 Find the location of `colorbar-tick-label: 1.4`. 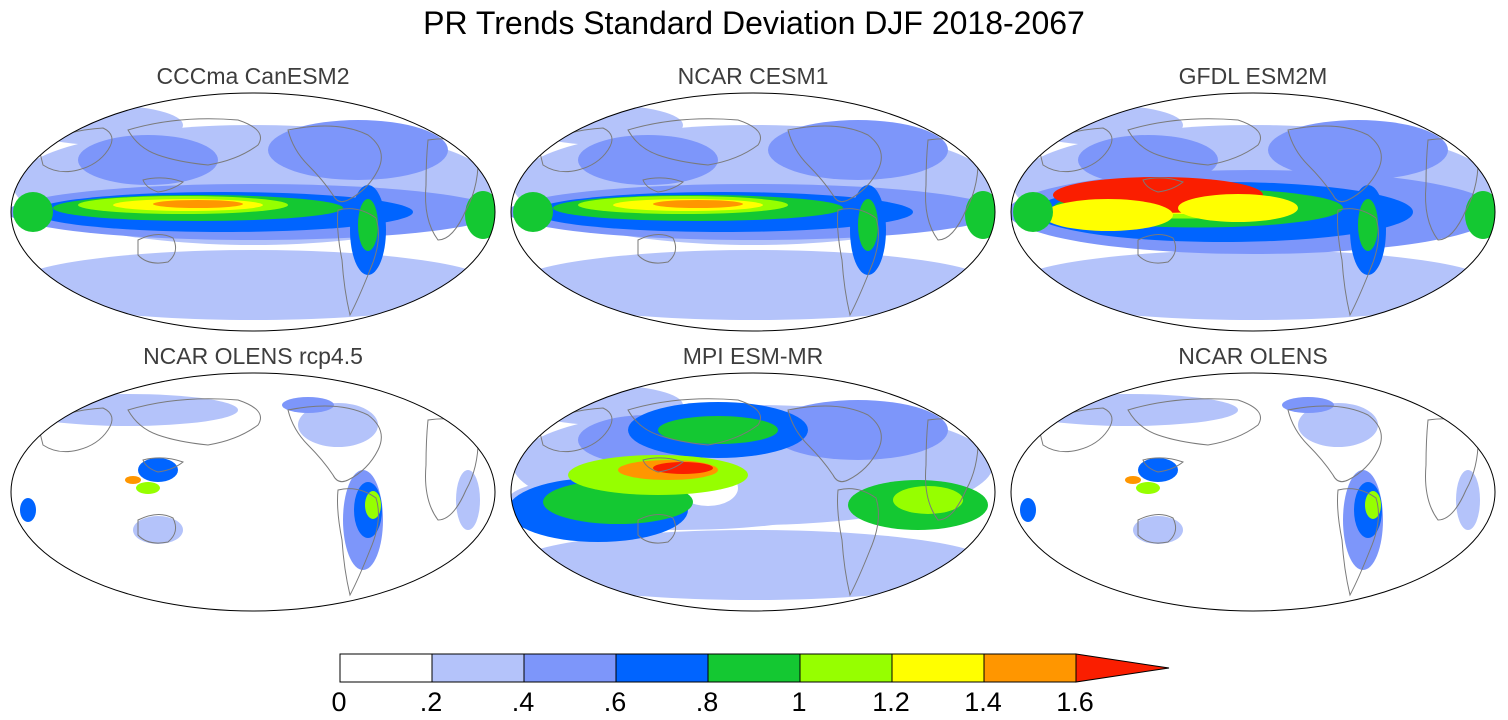

colorbar-tick-label: 1.4 is located at coordinates (983, 702).